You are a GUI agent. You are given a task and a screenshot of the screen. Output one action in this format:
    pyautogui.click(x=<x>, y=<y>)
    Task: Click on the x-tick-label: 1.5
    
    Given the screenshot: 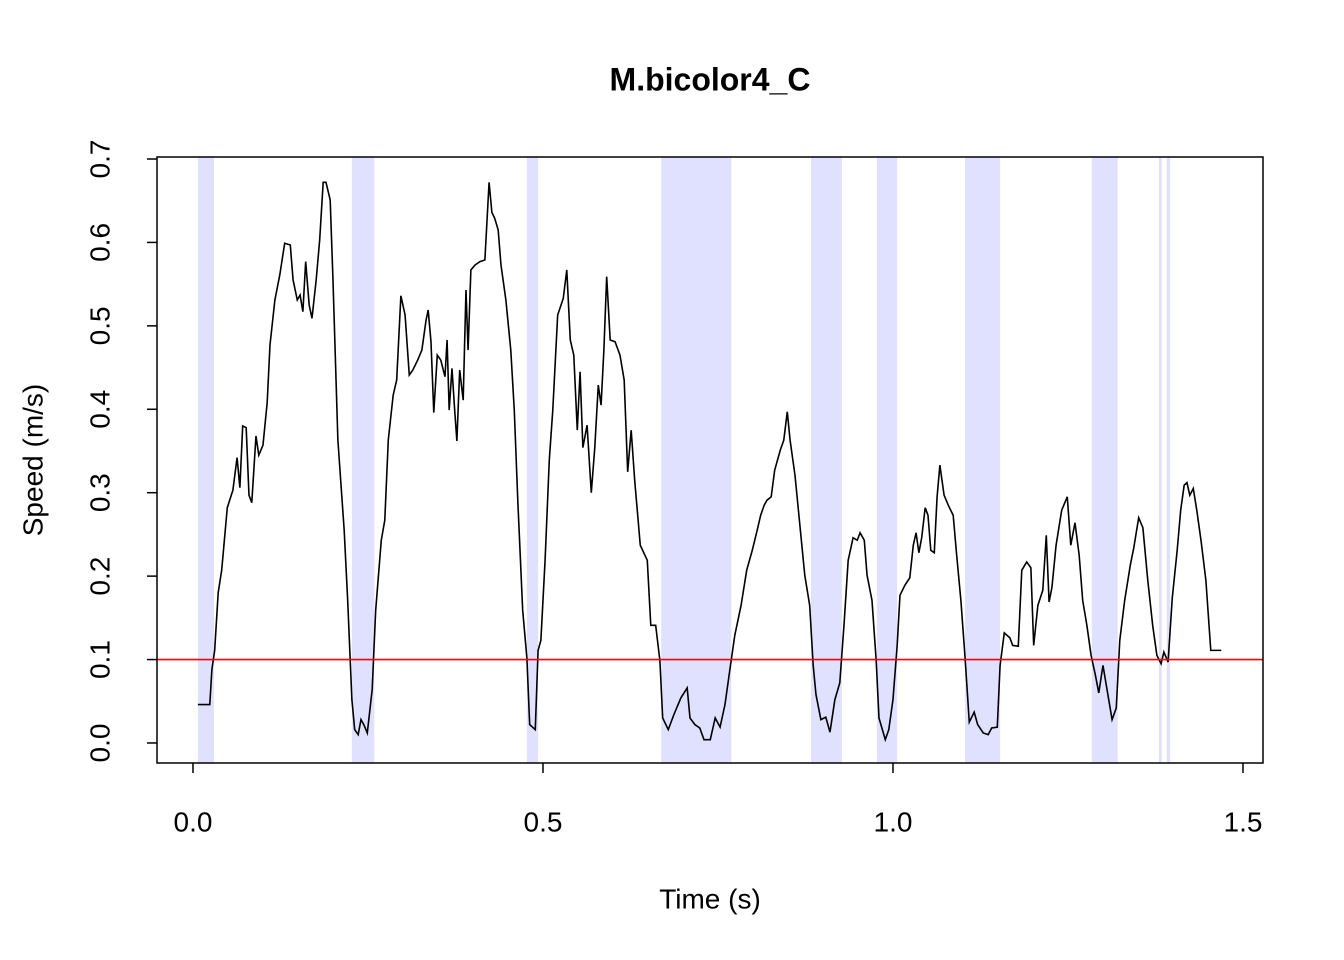 What is the action you would take?
    pyautogui.click(x=1243, y=821)
    